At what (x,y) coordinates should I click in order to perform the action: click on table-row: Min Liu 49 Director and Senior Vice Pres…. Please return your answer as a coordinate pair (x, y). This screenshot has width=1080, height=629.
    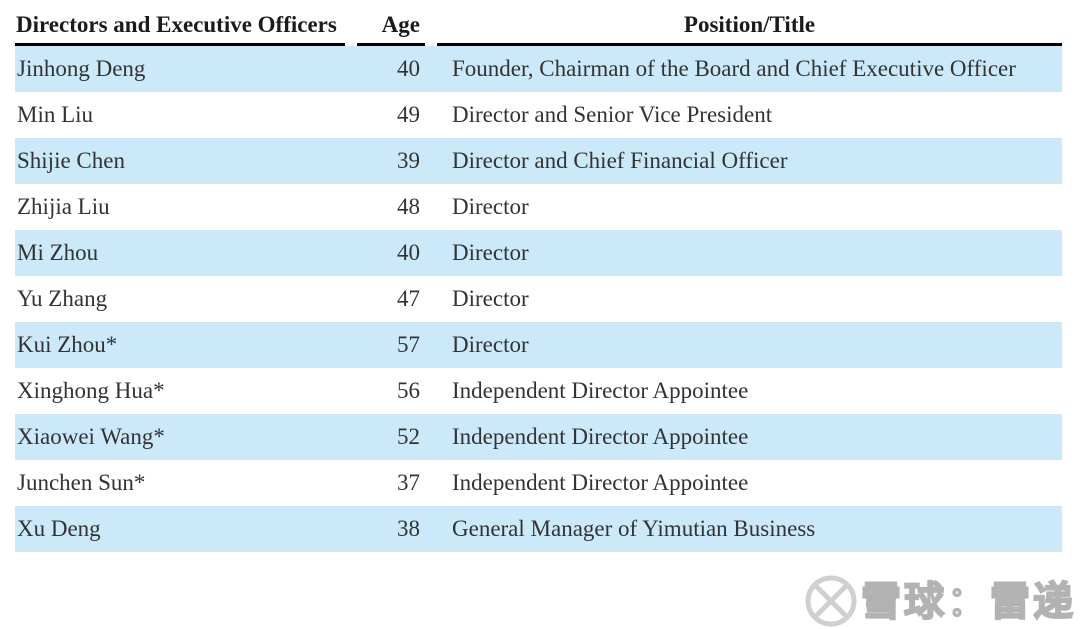
    Looking at the image, I should click on (538, 115).